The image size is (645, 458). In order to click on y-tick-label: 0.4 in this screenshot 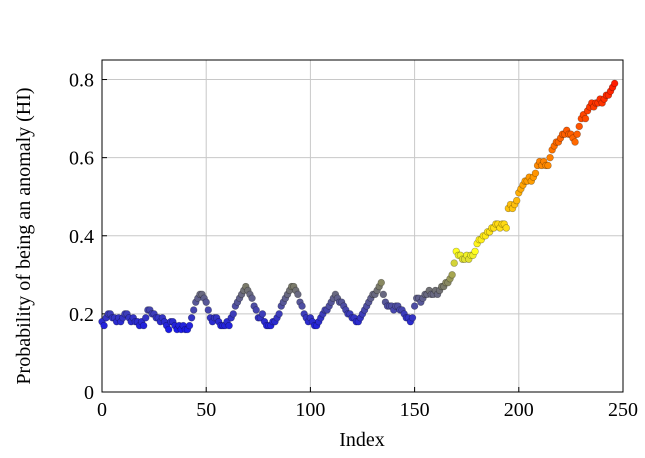, I will do `click(81, 237)`.